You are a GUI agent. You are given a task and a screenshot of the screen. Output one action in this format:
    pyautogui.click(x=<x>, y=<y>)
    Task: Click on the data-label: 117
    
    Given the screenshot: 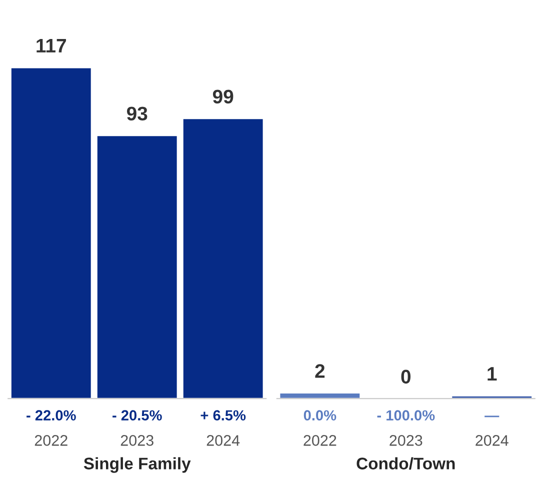 What is the action you would take?
    pyautogui.click(x=51, y=45)
    